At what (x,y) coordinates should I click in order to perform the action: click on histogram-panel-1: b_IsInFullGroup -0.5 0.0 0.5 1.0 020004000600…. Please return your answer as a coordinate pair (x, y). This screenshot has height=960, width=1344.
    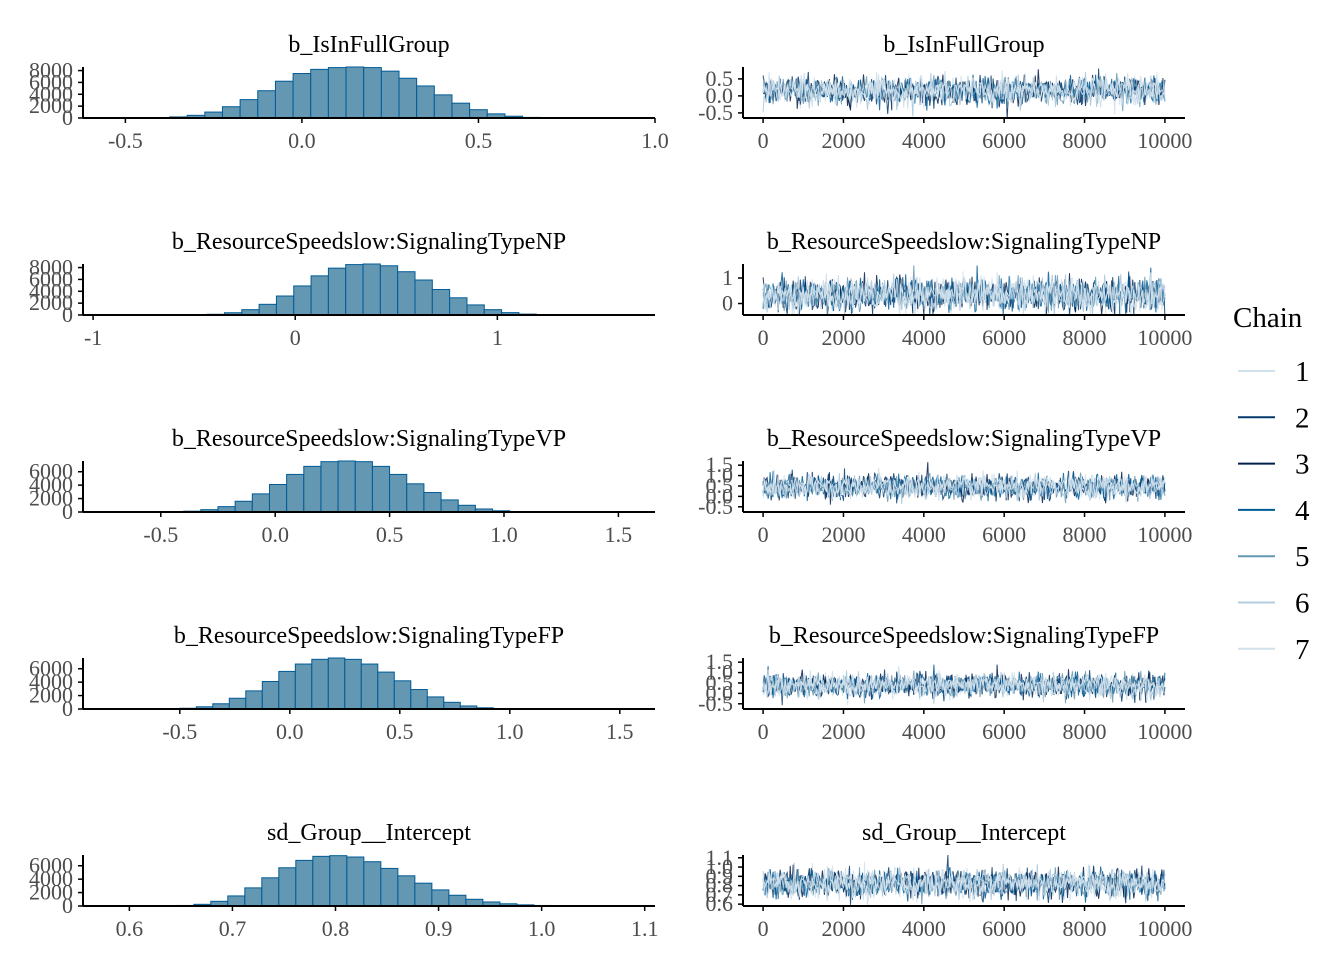
    Looking at the image, I should click on (349, 92).